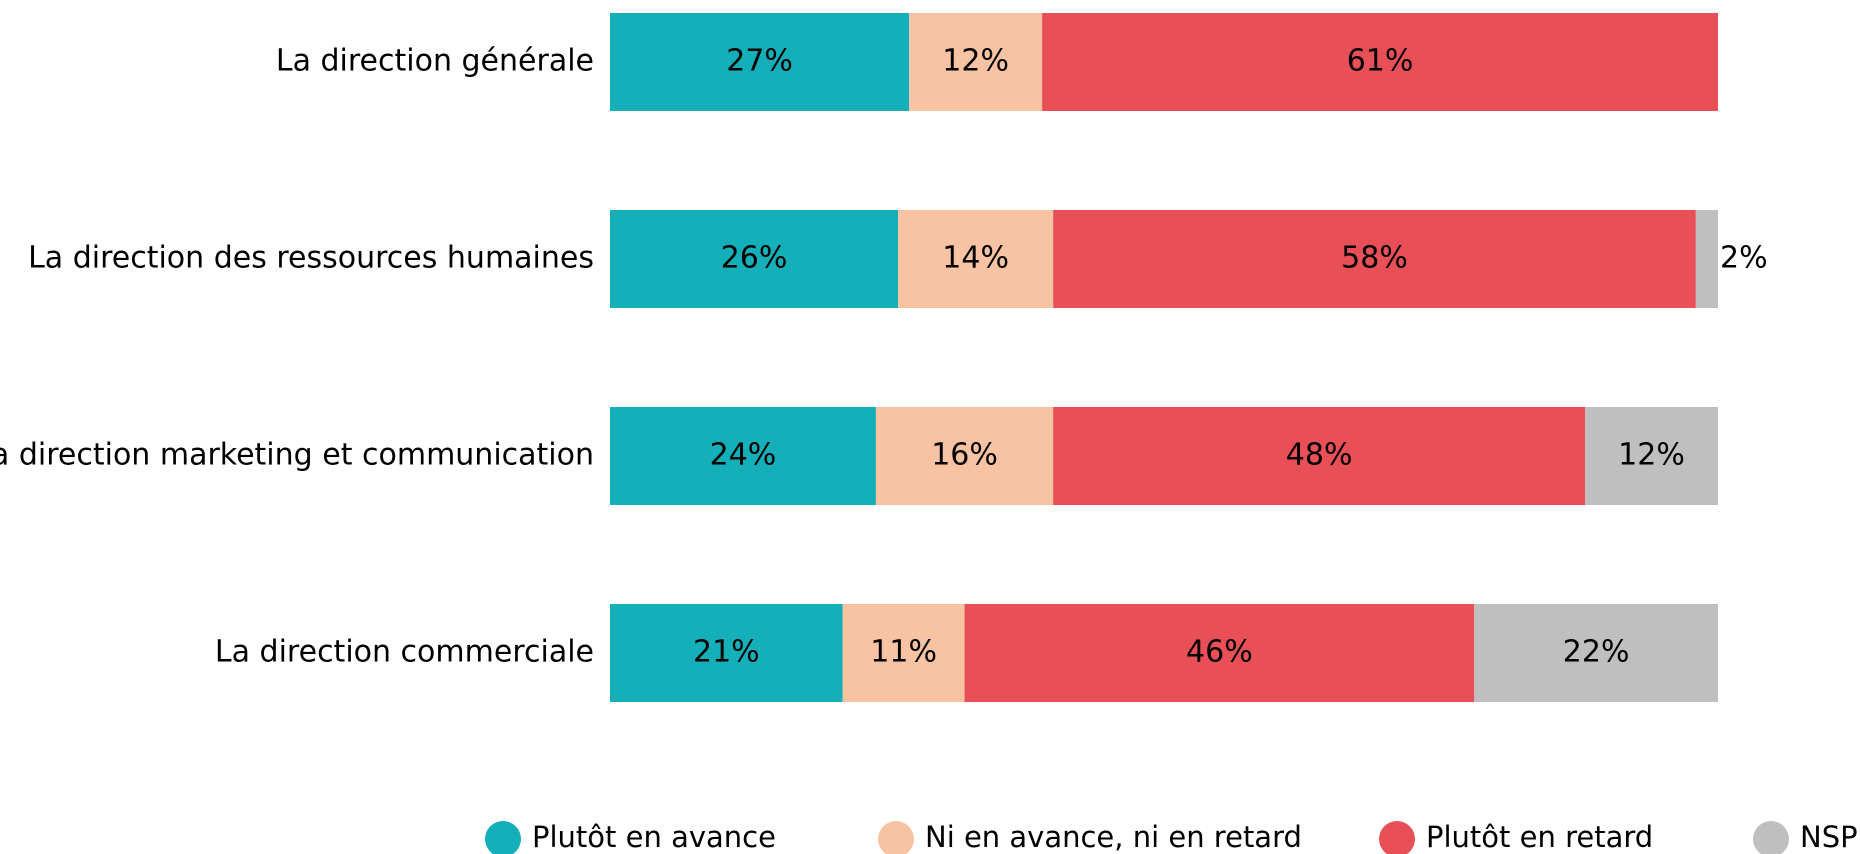 This screenshot has width=1860, height=854. I want to click on legend-label: NSP, so click(1829, 837).